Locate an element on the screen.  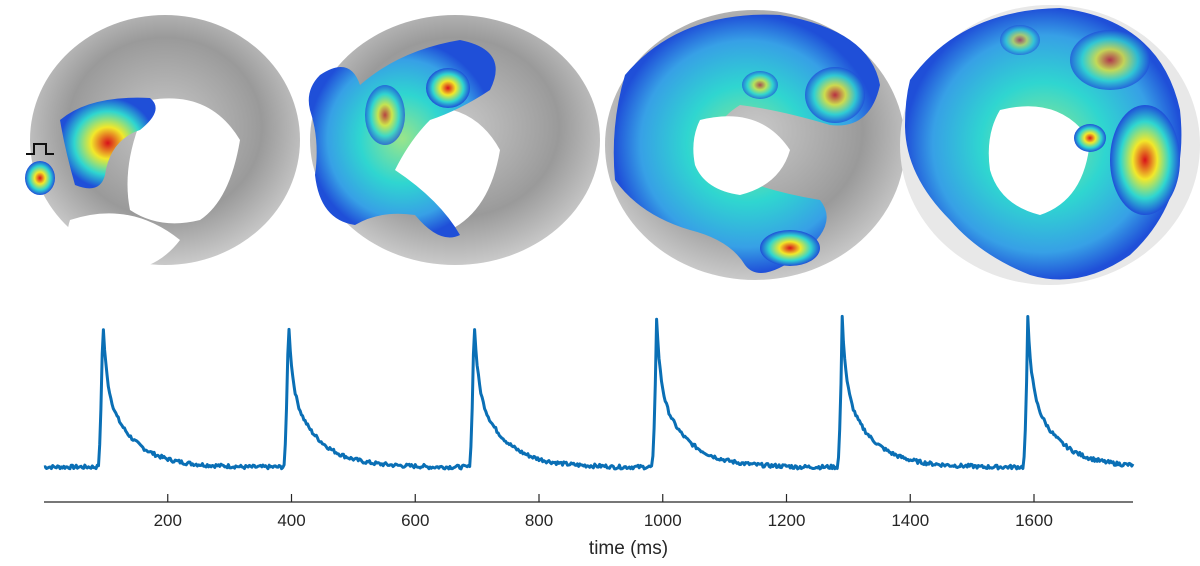
x-tick-label: 1200 is located at coordinates (787, 520).